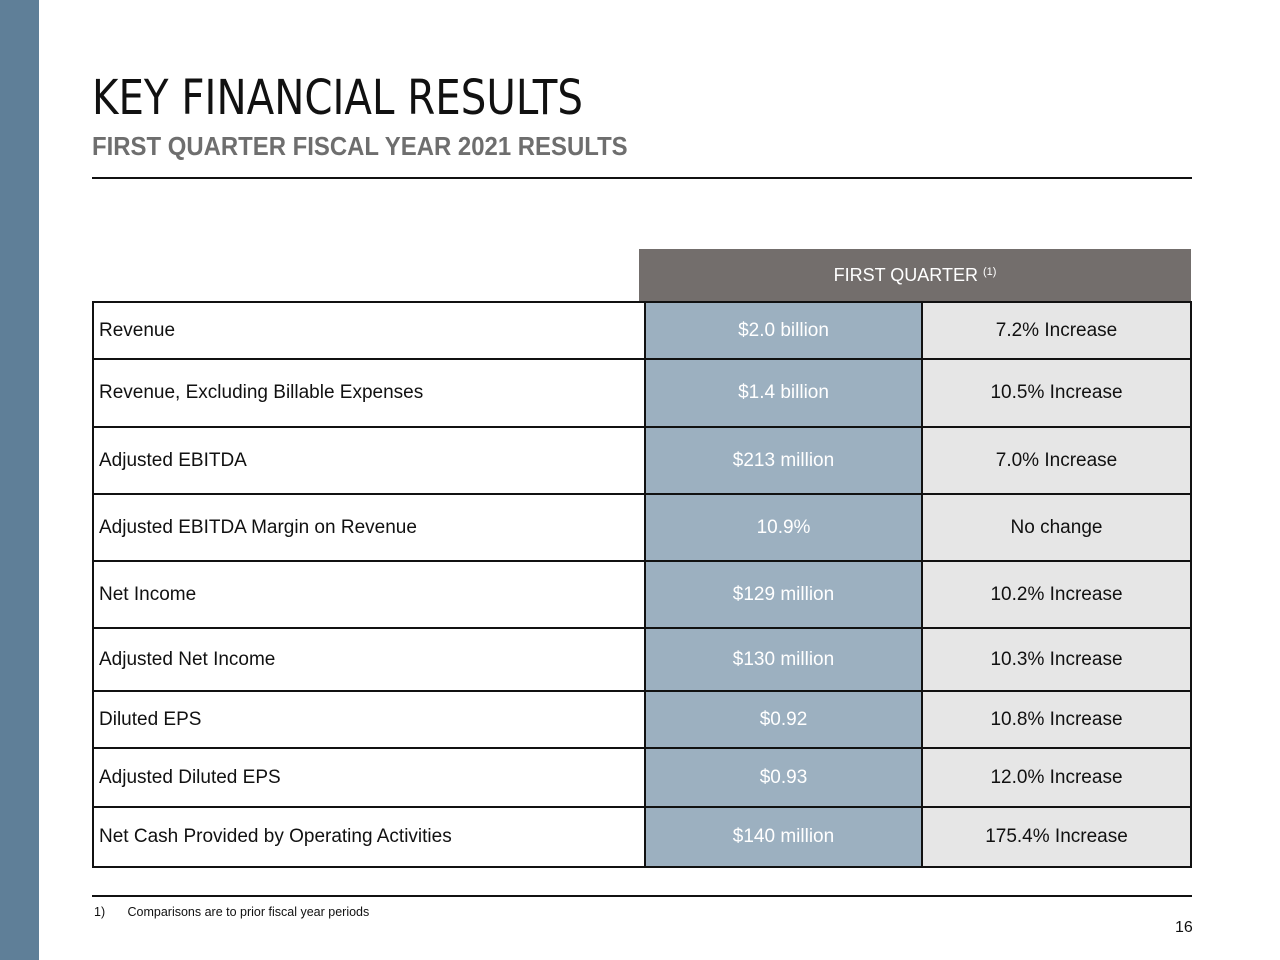  I want to click on metric-label: Net Income, so click(369, 594).